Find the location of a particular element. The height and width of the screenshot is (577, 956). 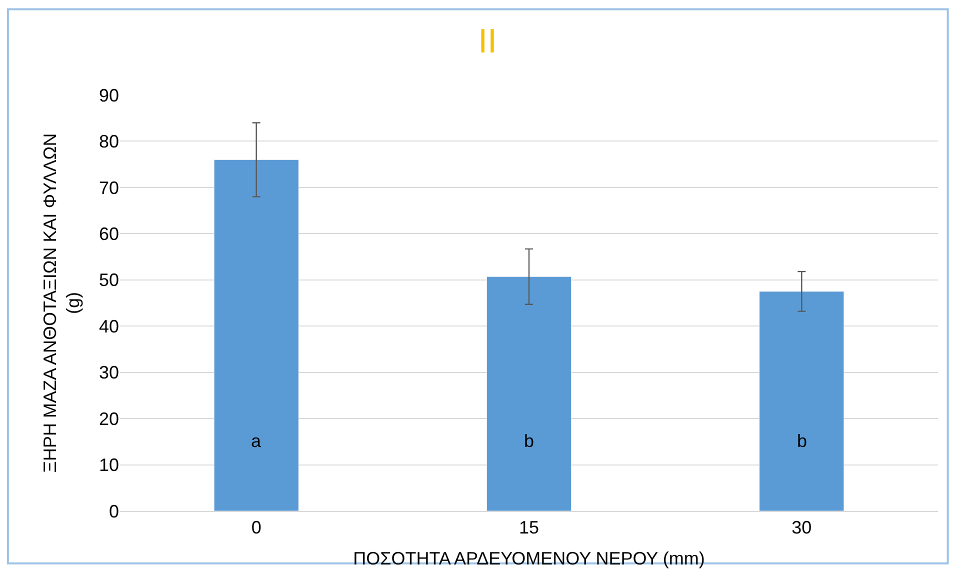

annotation: a is located at coordinates (256, 441).